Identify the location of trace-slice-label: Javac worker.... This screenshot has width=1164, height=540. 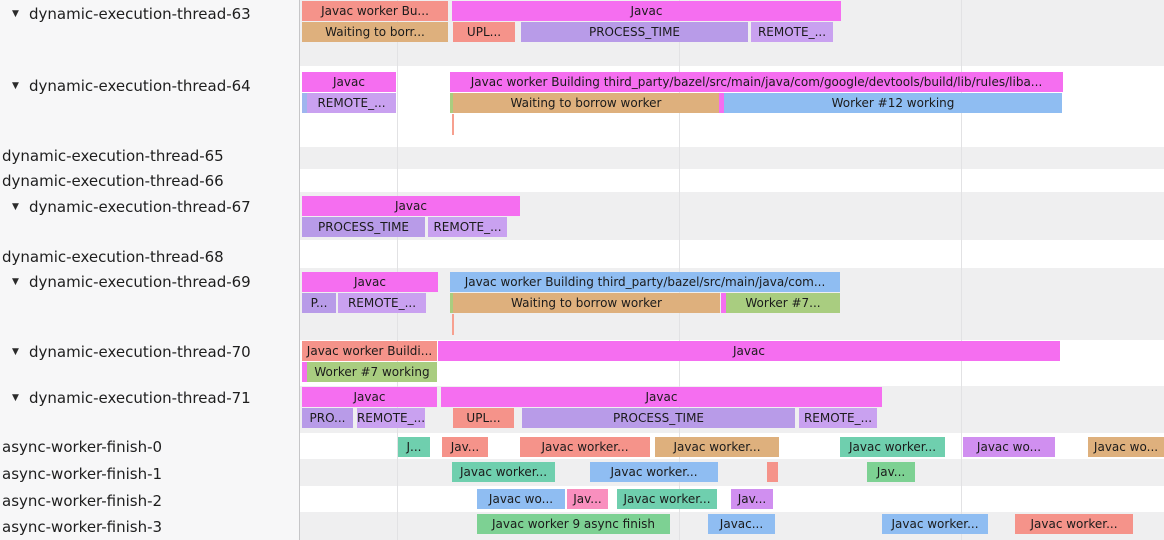
(717, 447).